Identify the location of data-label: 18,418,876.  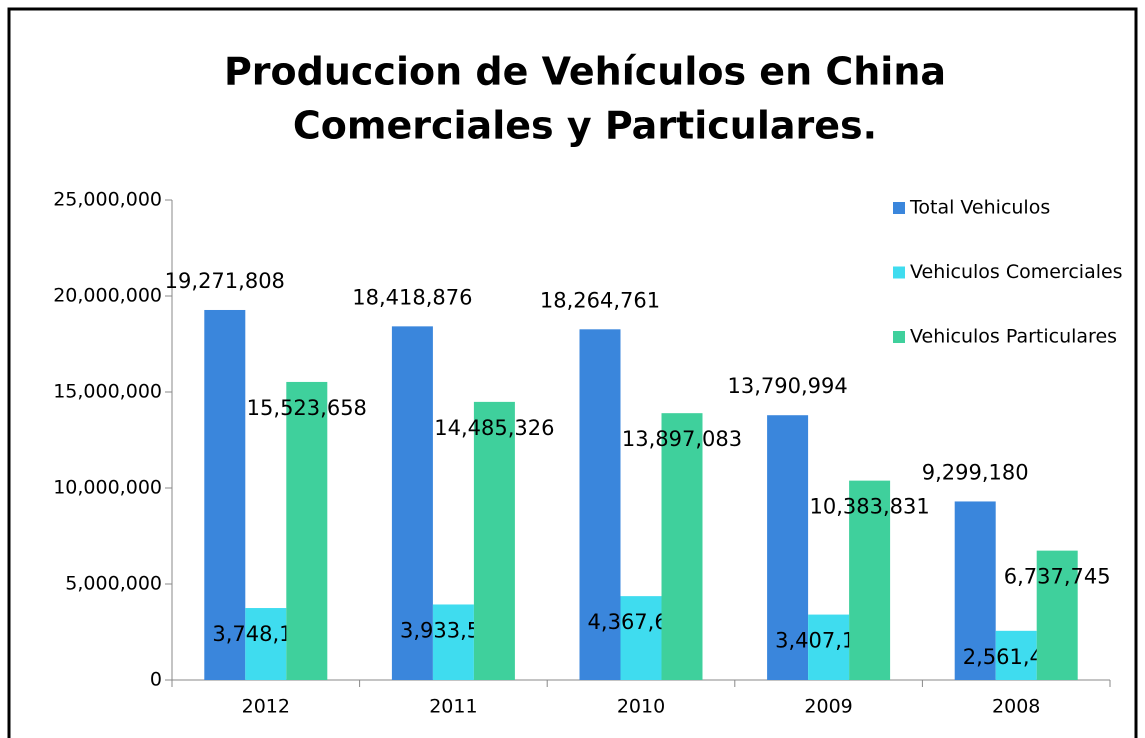
(412, 297).